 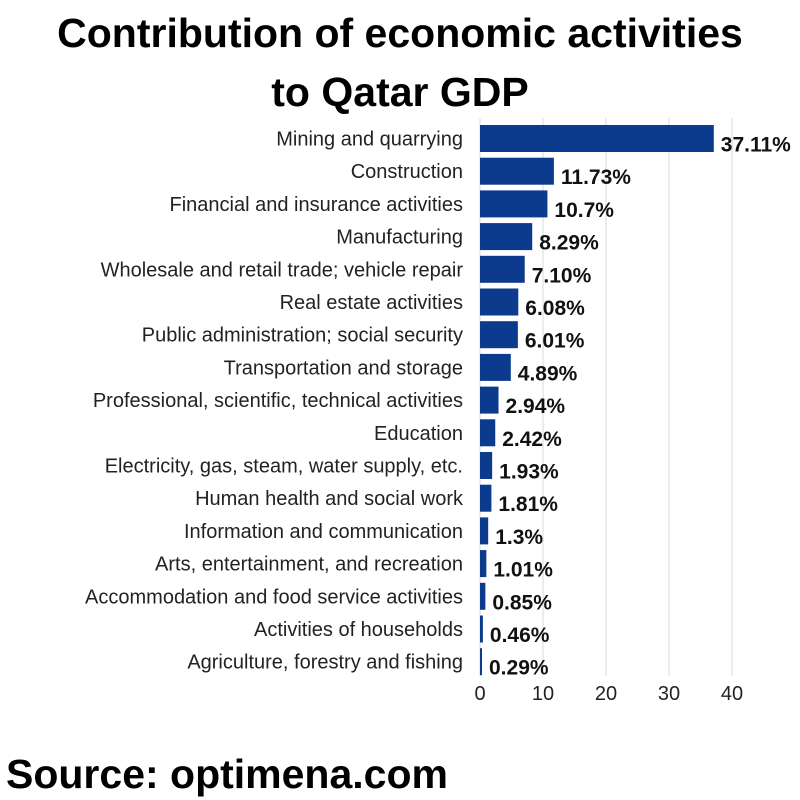 What do you see at coordinates (369, 140) in the screenshot?
I see `category-label: Mining and quarrying` at bounding box center [369, 140].